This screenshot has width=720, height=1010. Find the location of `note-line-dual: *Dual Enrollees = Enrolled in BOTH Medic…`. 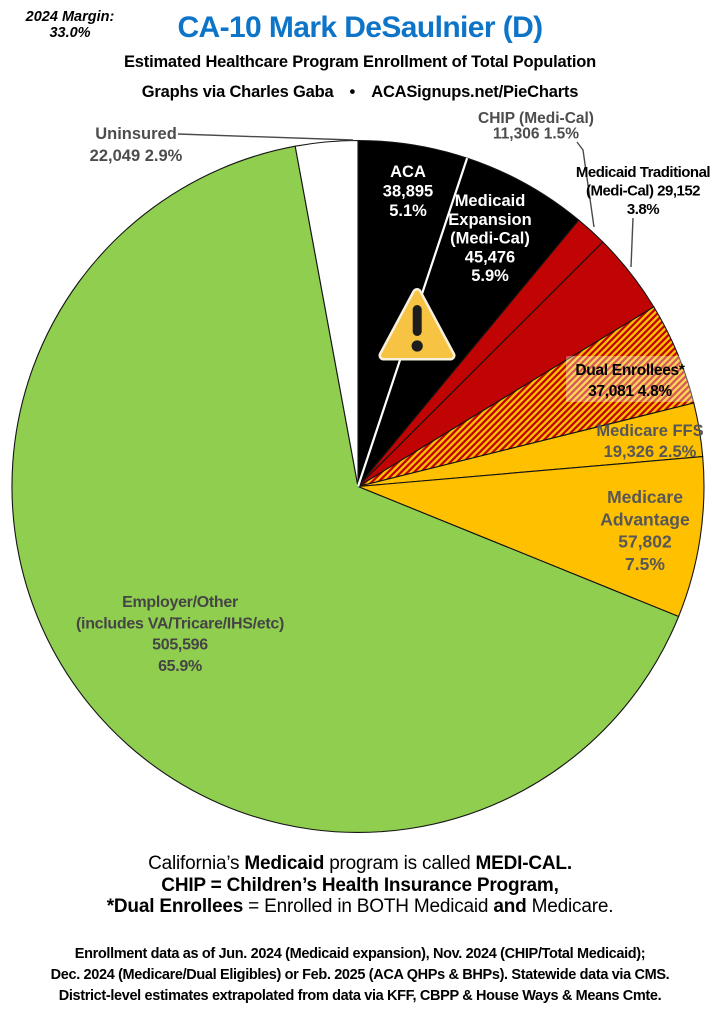

note-line-dual: *Dual Enrollees = Enrolled in BOTH Medic… is located at coordinates (360, 907).